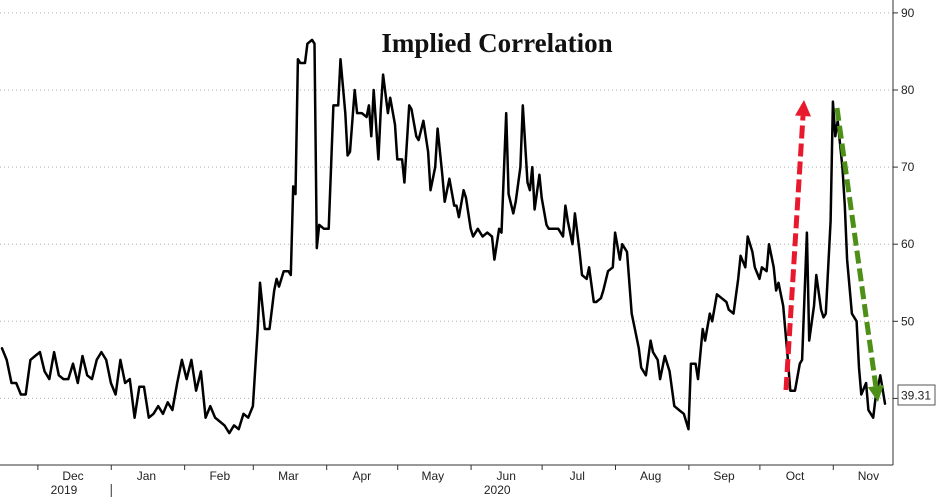 The height and width of the screenshot is (497, 936). What do you see at coordinates (506, 476) in the screenshot?
I see `x-tick-label: Jun` at bounding box center [506, 476].